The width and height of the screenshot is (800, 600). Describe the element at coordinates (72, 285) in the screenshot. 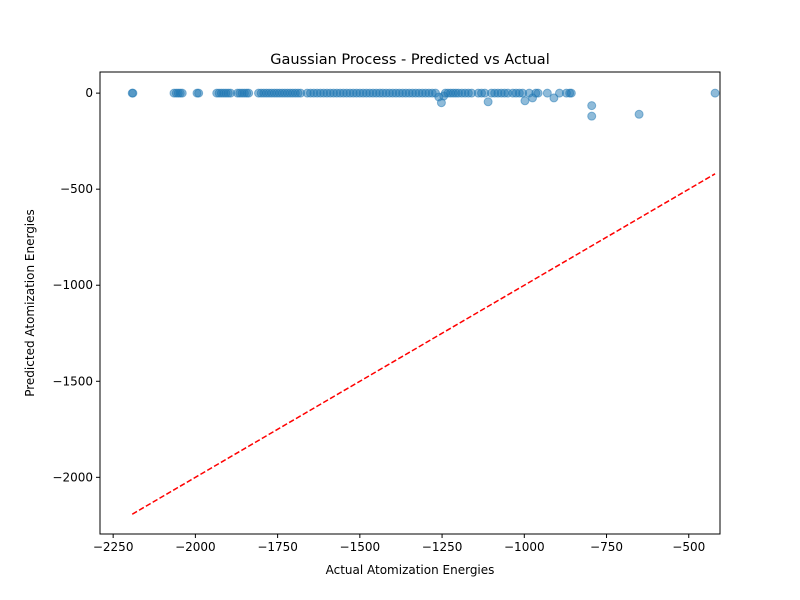

I see `y-tick-label: −1000` at that location.